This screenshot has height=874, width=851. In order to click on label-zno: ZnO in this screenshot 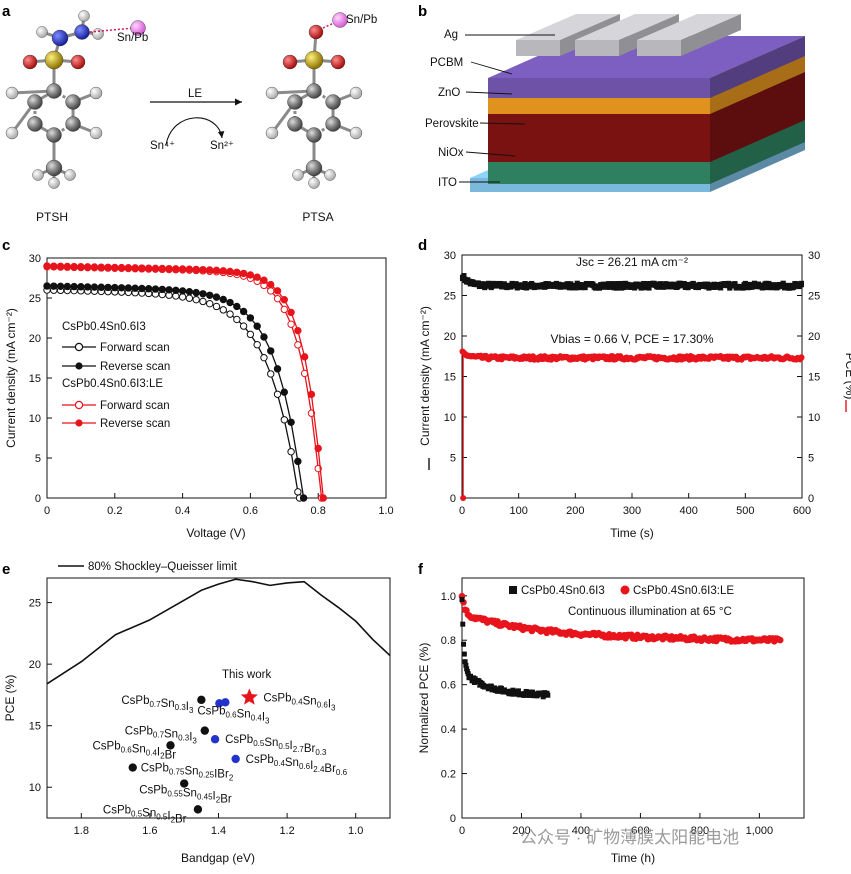, I will do `click(449, 93)`.